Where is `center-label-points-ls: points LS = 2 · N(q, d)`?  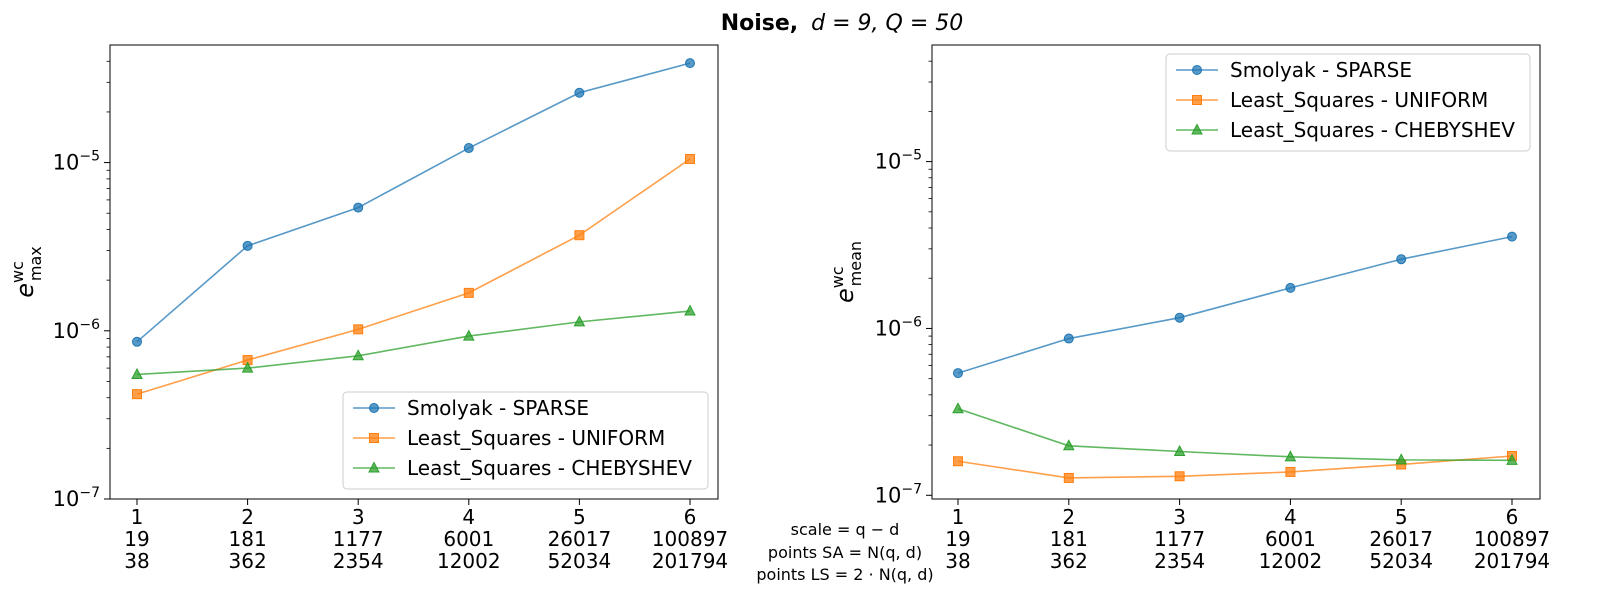 center-label-points-ls: points LS = 2 · N(q, d) is located at coordinates (844, 574).